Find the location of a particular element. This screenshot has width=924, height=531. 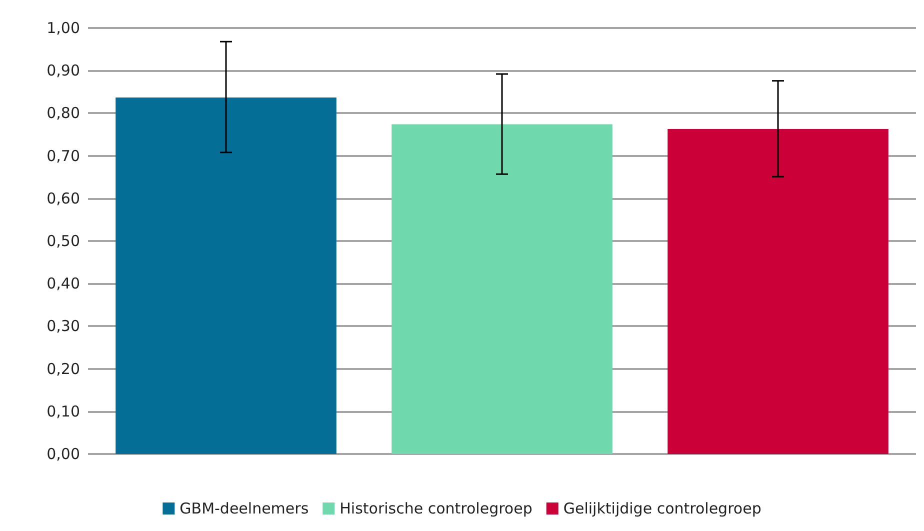

y-tick-label: 0,50 is located at coordinates (63, 241).